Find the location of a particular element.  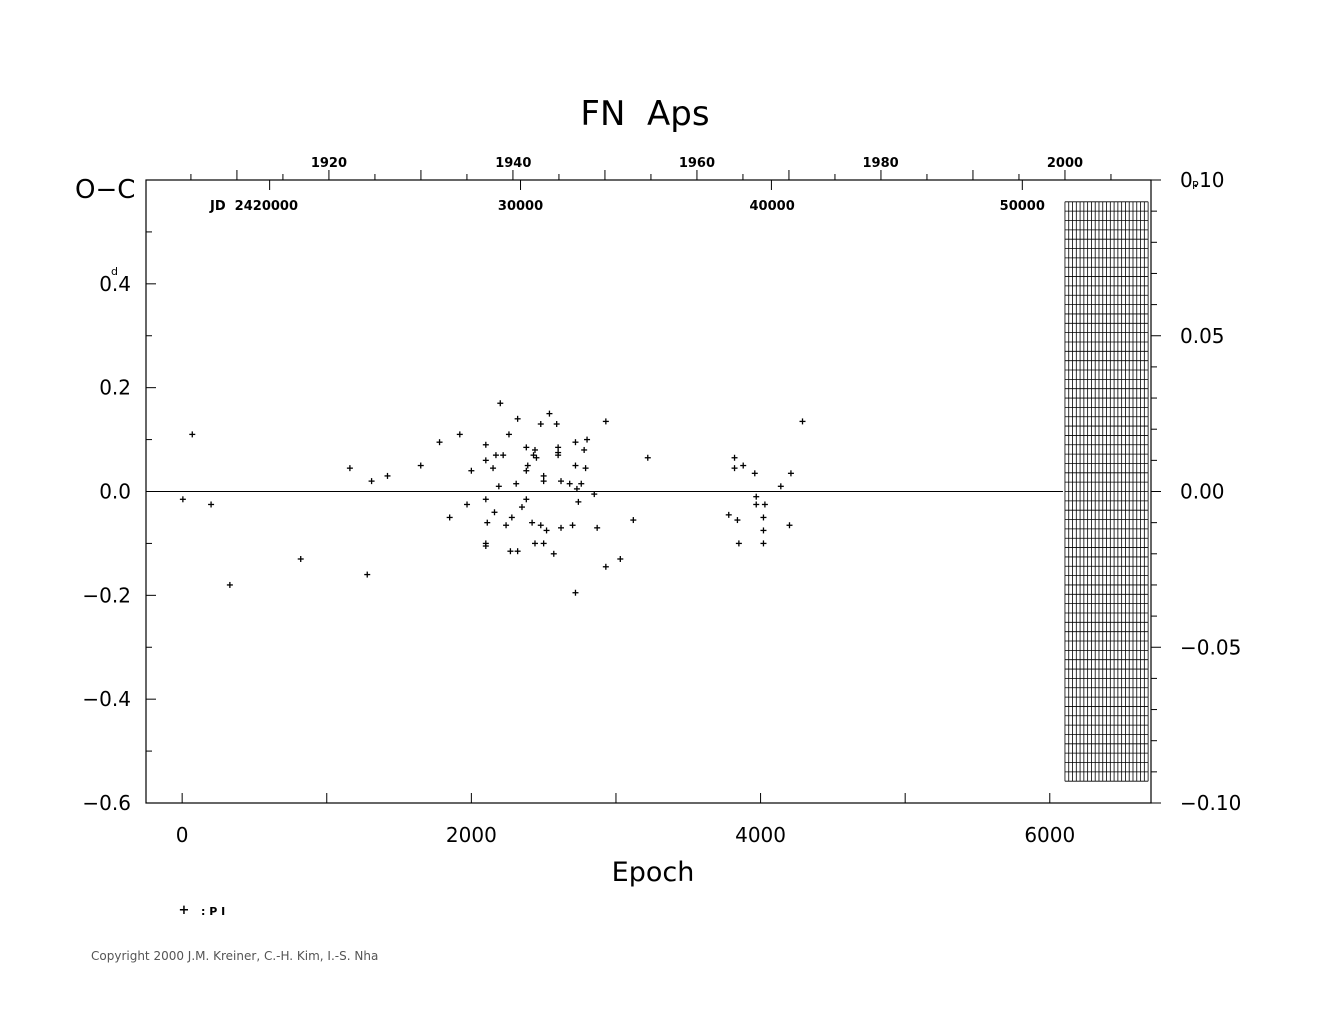

right-tick-label: 0.00 is located at coordinates (1202, 492).